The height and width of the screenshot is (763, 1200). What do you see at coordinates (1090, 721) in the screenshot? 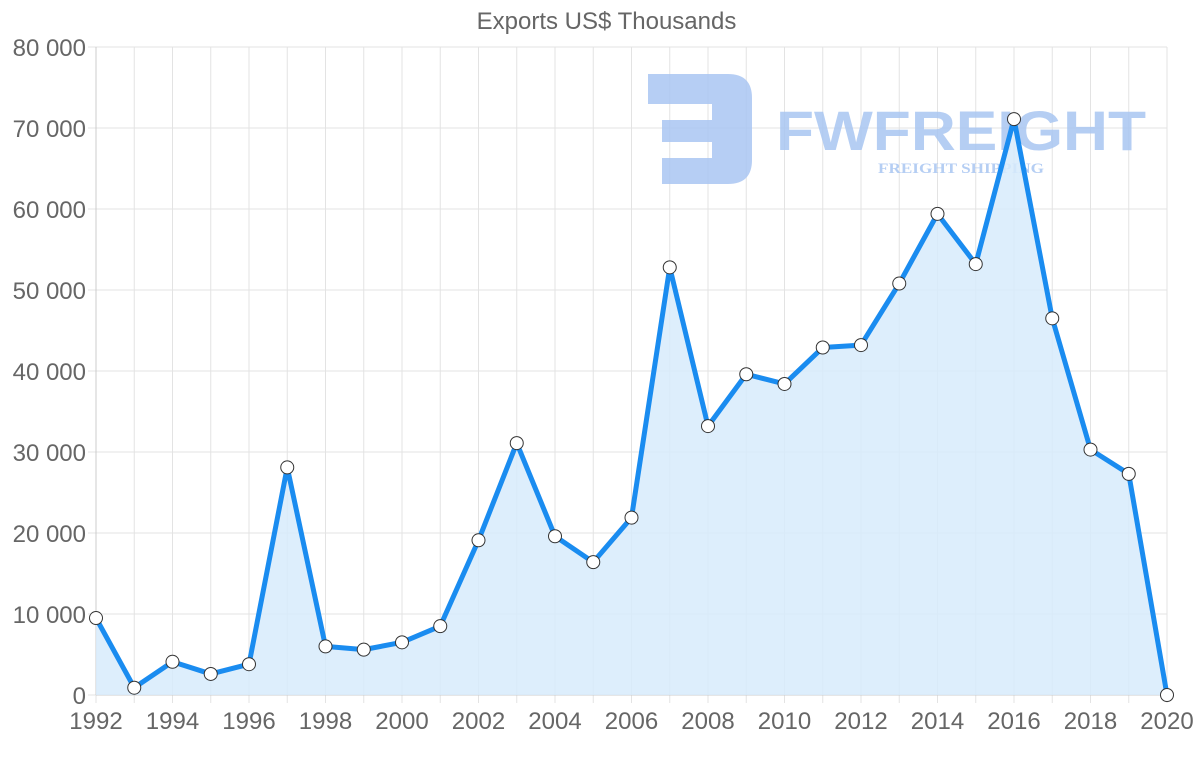
I see `x-tick-label: 2018` at bounding box center [1090, 721].